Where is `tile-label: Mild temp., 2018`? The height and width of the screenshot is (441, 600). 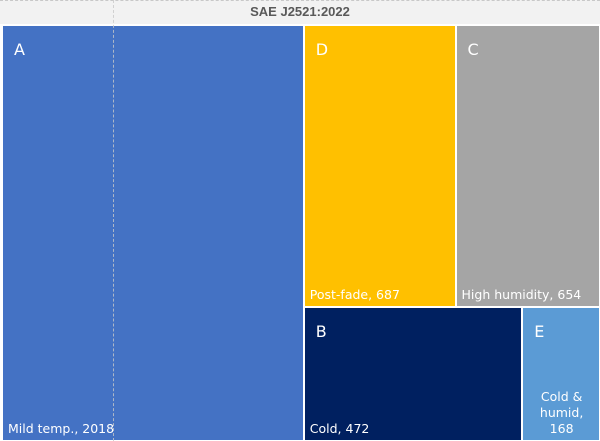
tile-label: Mild temp., 2018 is located at coordinates (61, 428).